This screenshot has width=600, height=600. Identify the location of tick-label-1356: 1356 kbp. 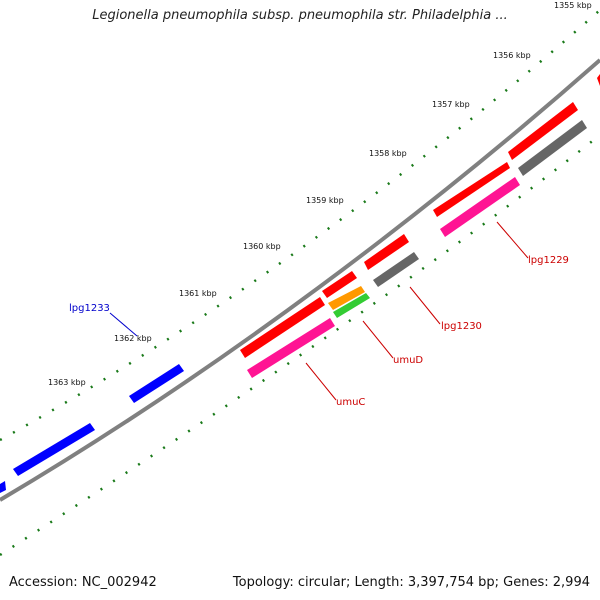
(512, 55).